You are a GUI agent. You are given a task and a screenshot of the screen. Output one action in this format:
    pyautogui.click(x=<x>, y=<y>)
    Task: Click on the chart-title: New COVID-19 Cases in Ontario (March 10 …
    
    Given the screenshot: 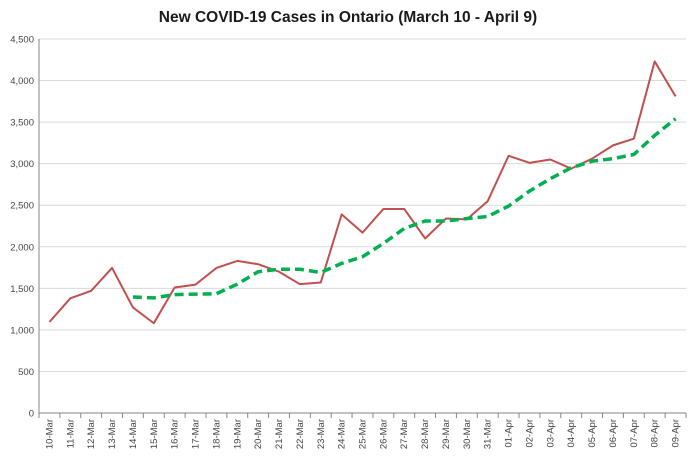 What is the action you would take?
    pyautogui.click(x=348, y=17)
    